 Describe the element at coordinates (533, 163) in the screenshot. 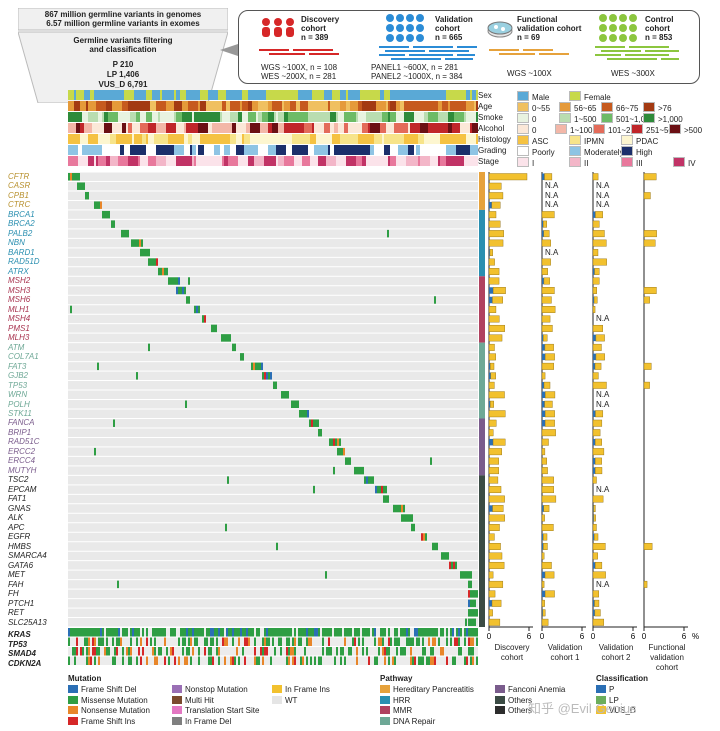

I see `legend-label: I` at that location.